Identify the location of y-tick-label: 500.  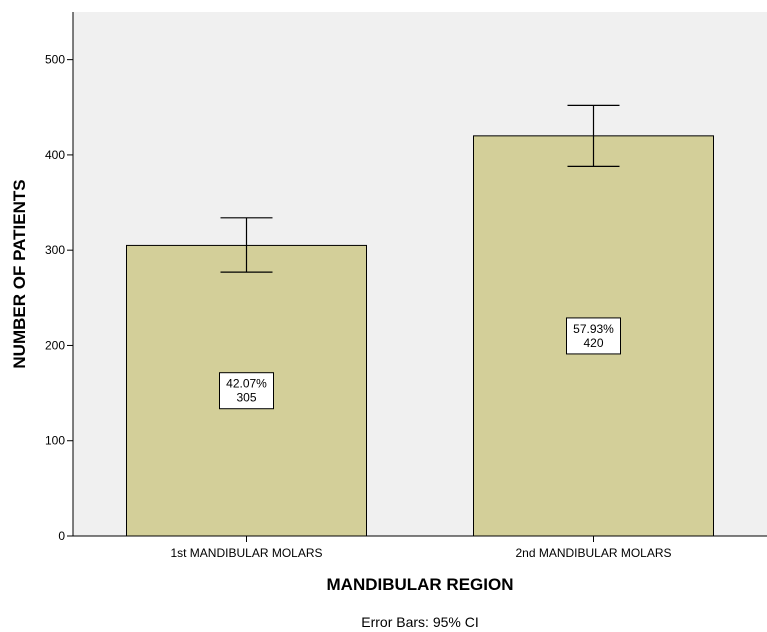
(55, 60).